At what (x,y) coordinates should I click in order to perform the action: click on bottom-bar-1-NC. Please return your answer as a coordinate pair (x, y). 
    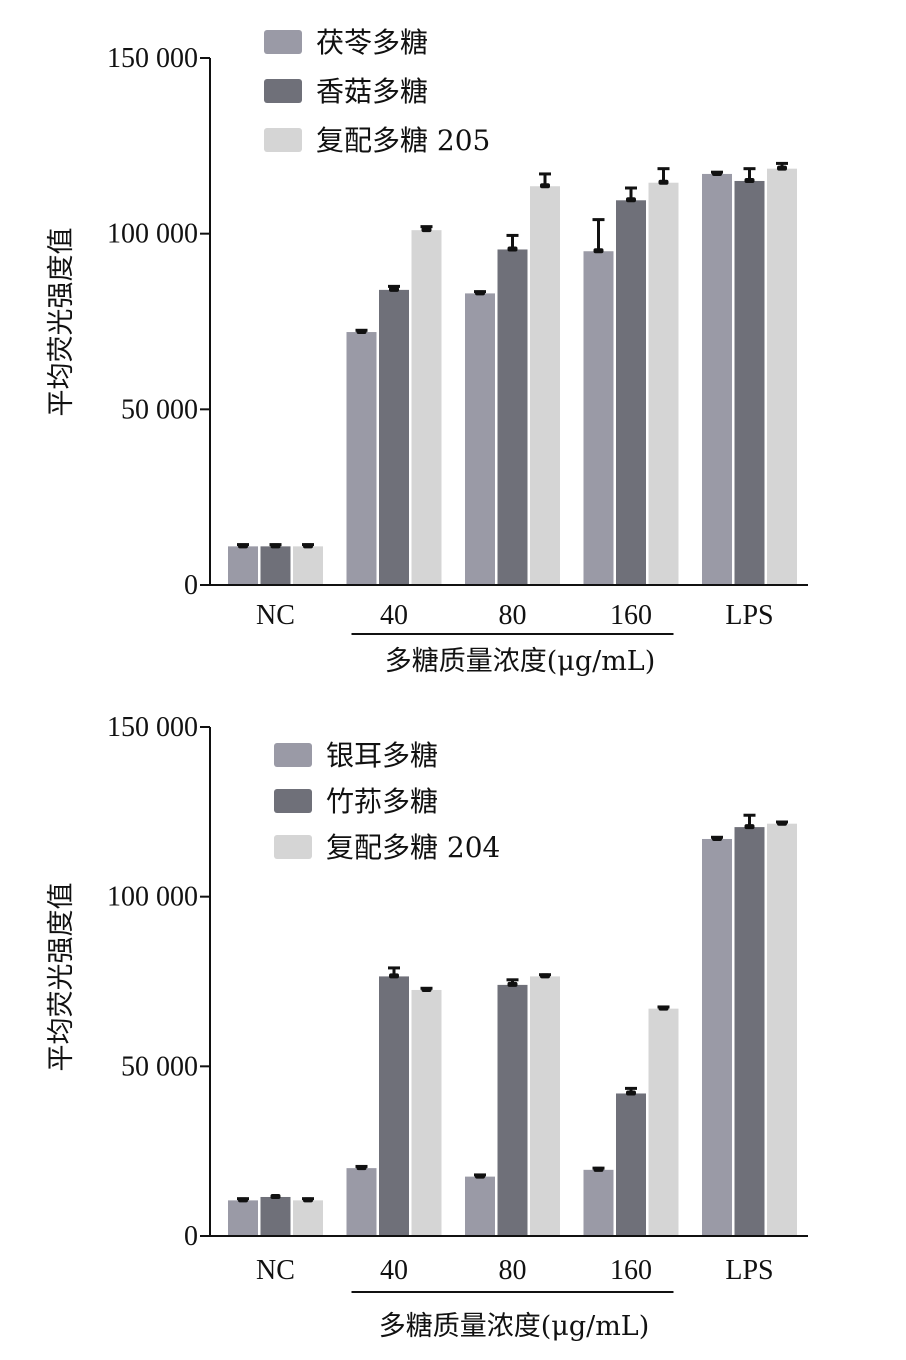
    Looking at the image, I should click on (243, 1218).